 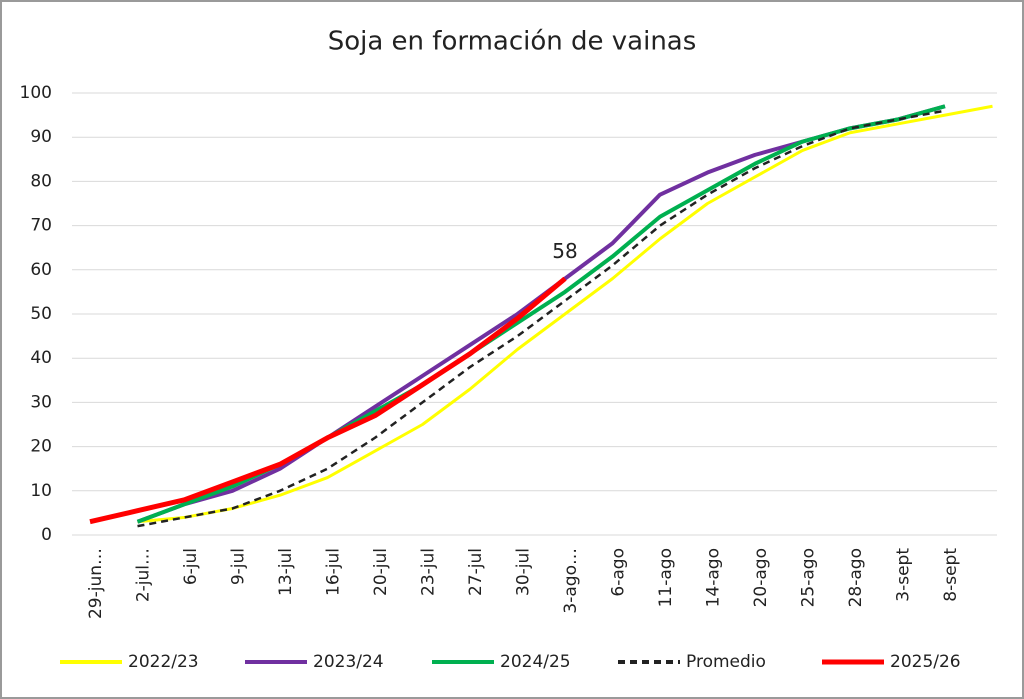 I want to click on x-tick-label: 11-ago, so click(x=666, y=577).